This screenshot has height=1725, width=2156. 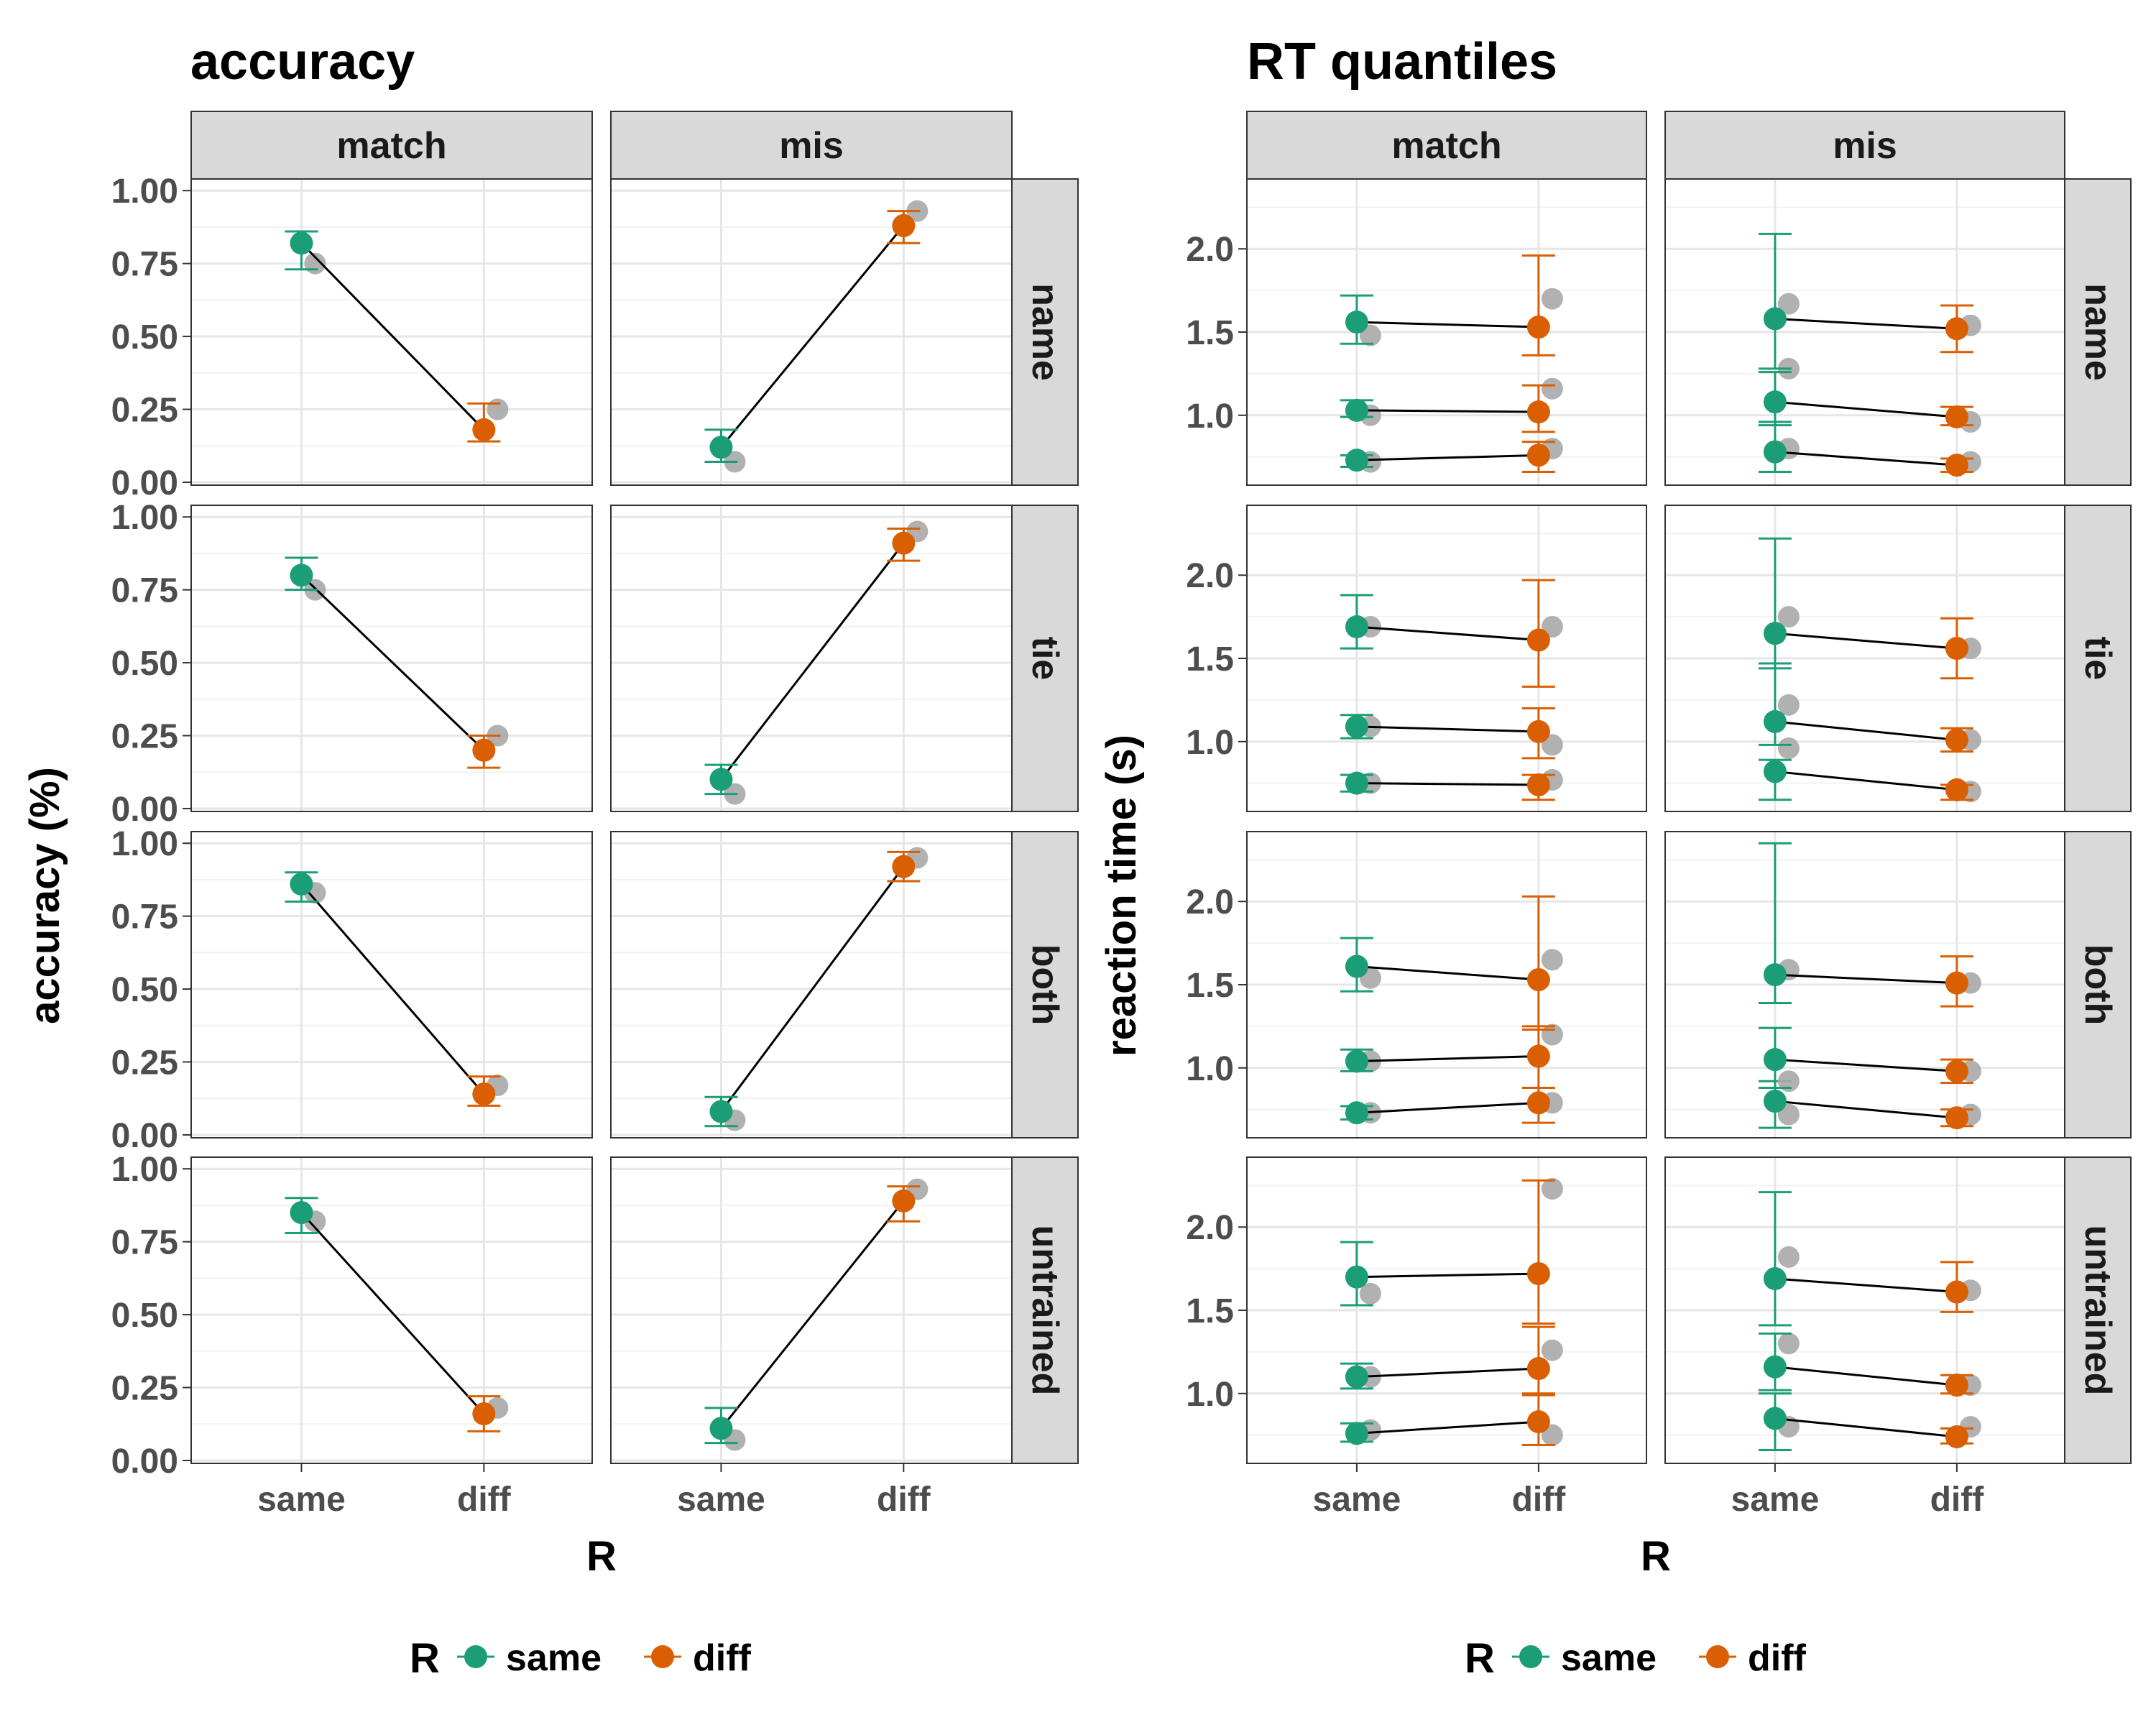 What do you see at coordinates (1210, 902) in the screenshot?
I see `y-tick-label: 2.0` at bounding box center [1210, 902].